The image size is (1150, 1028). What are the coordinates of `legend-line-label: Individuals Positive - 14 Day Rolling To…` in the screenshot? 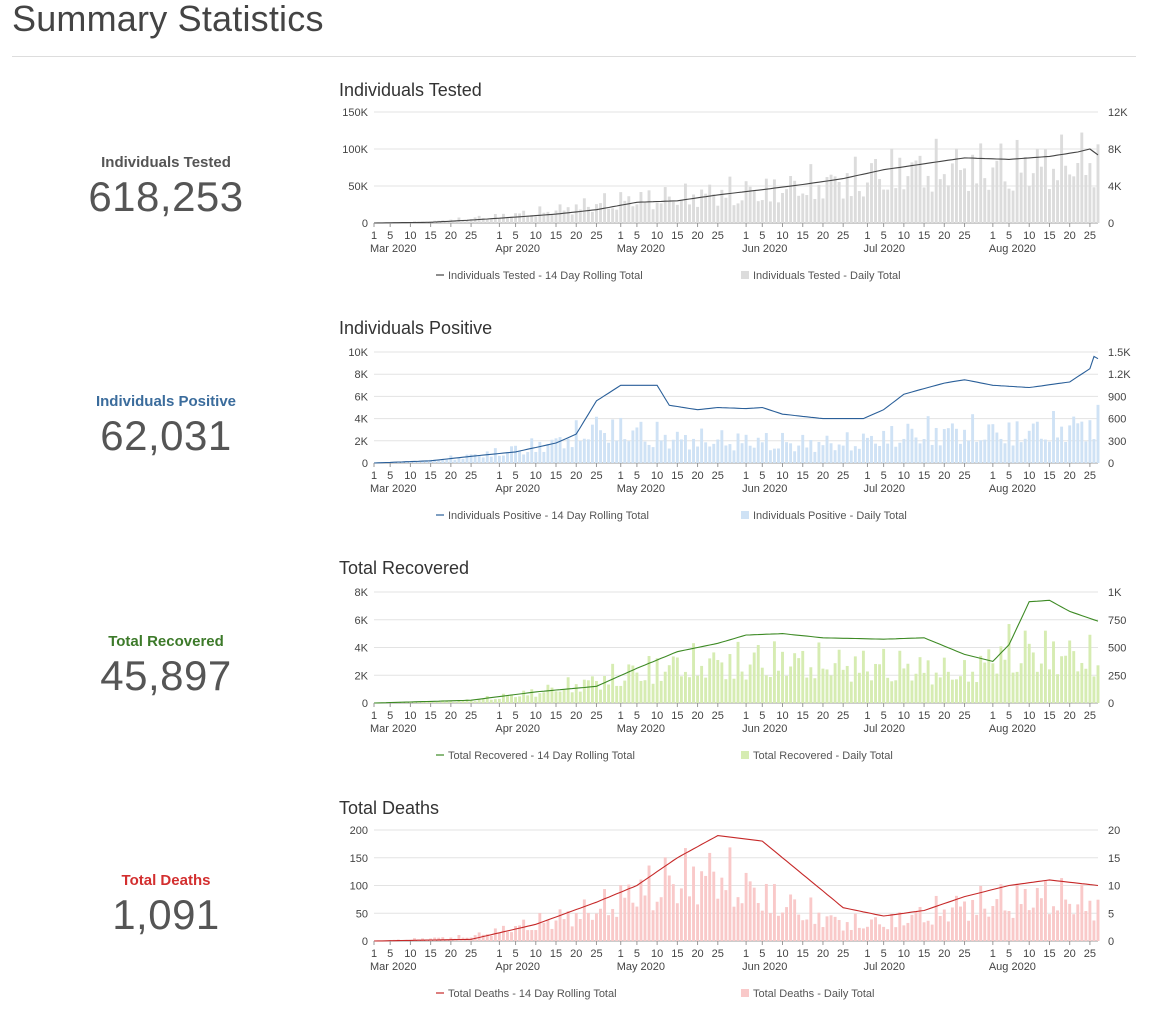 It's located at (548, 516).